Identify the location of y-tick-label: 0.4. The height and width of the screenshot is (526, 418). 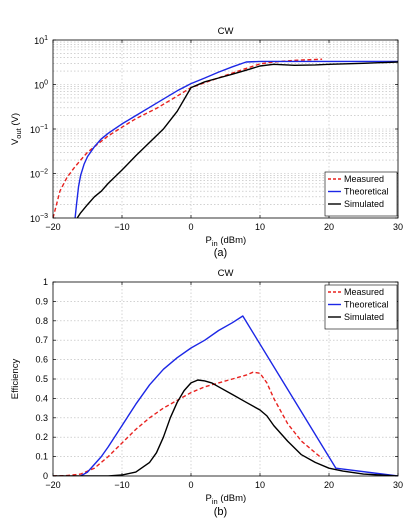
(41, 398).